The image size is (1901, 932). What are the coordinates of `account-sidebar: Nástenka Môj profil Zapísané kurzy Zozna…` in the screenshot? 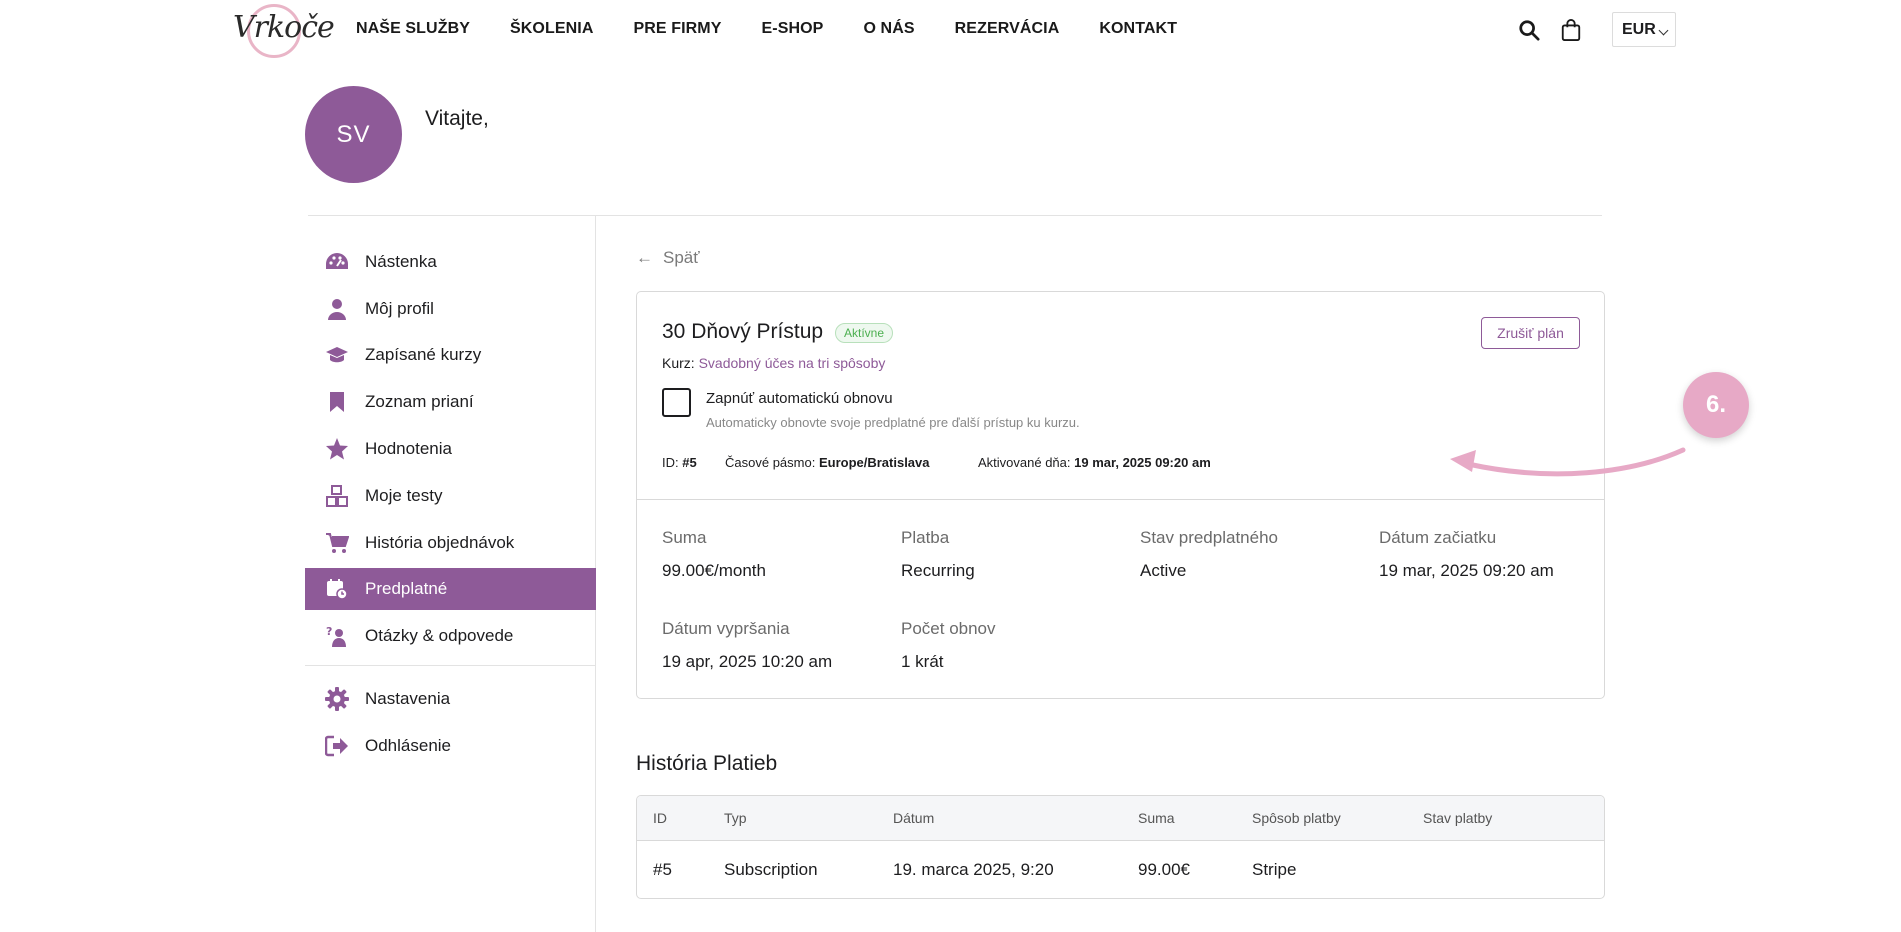 It's located at (450, 574).